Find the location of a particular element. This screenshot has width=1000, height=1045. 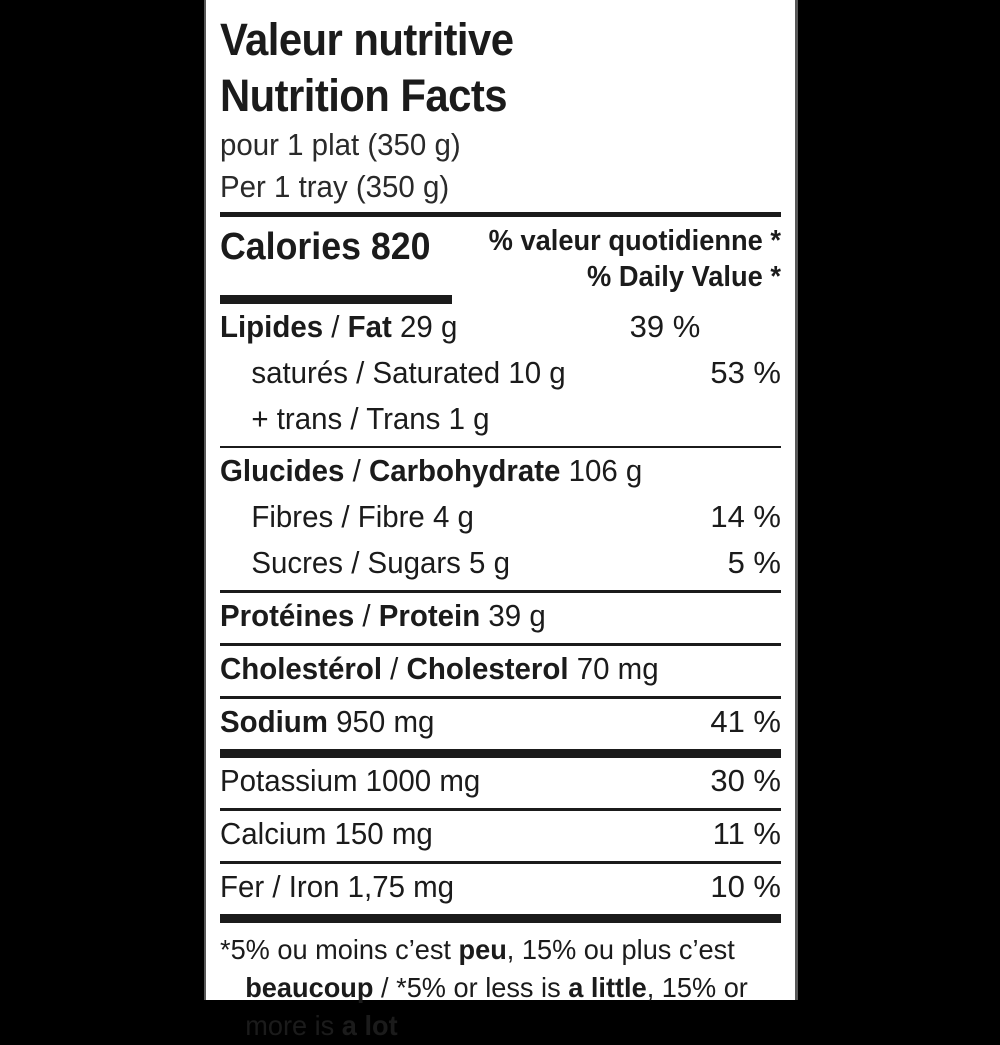

iron-label: Fer / Iron 1,75 mg is located at coordinates (337, 886).